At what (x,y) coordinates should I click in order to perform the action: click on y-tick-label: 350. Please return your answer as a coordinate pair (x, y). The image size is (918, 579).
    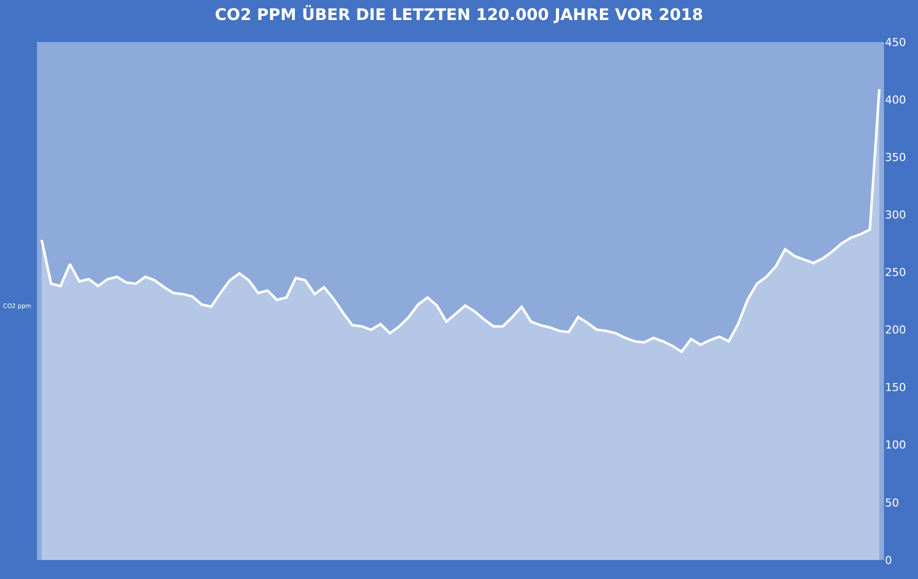
    Looking at the image, I should click on (895, 157).